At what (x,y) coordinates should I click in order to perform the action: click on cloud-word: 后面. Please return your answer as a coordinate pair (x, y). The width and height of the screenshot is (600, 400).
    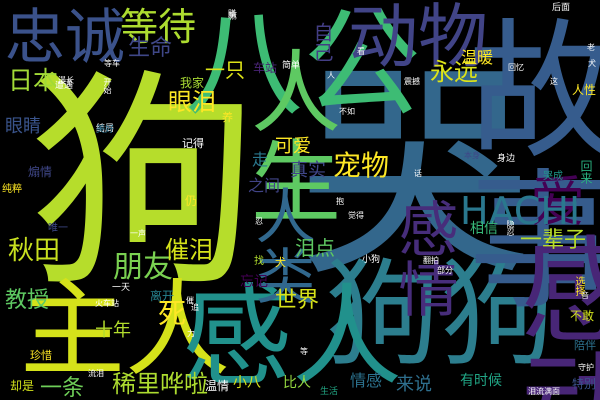
    Looking at the image, I should click on (561, 8).